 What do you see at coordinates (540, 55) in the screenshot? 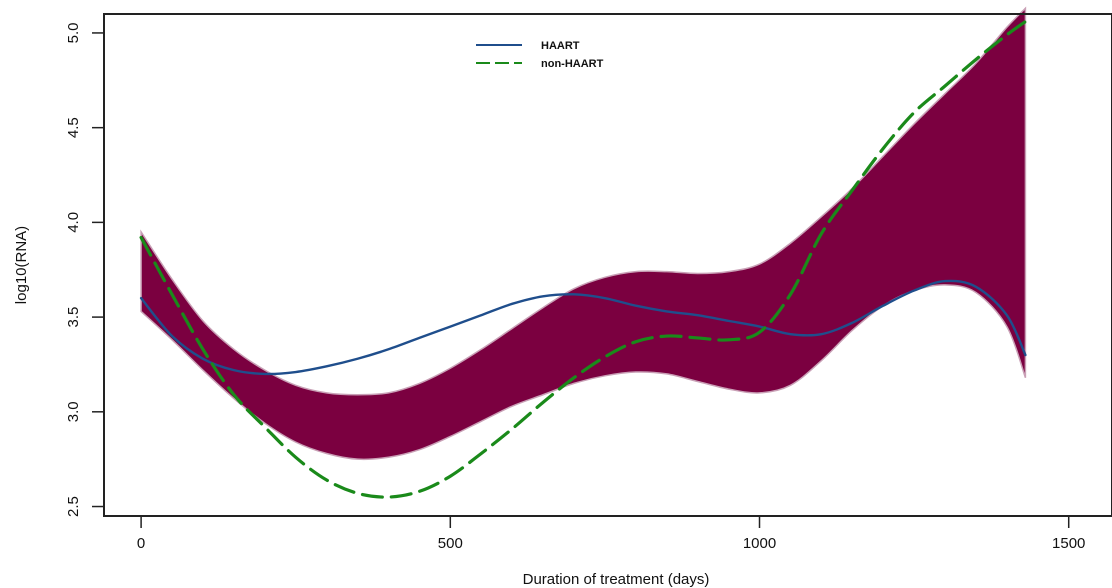
I see `legend: HAART non-HAART` at bounding box center [540, 55].